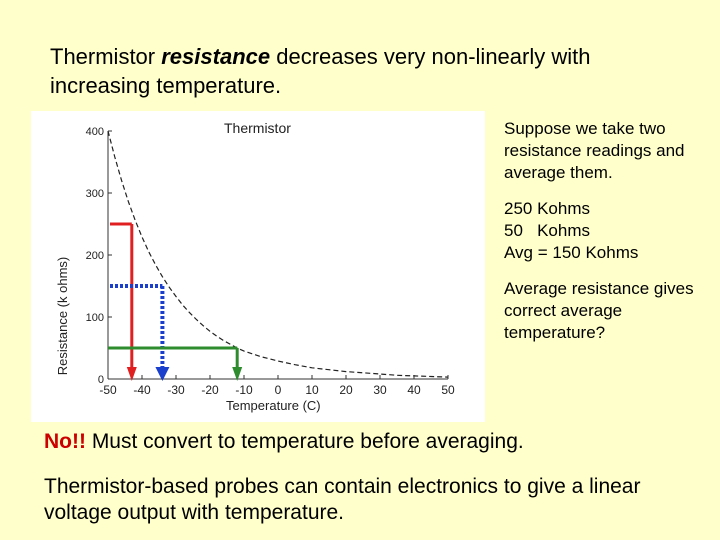  I want to click on title-emphasis: resistance, so click(216, 56).